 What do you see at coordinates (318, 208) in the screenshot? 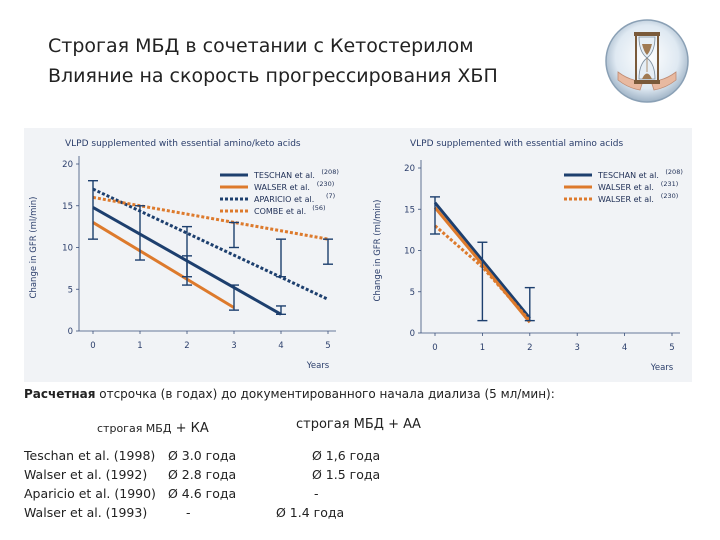
I see `chart1-legend-ref: (56)` at bounding box center [318, 208].